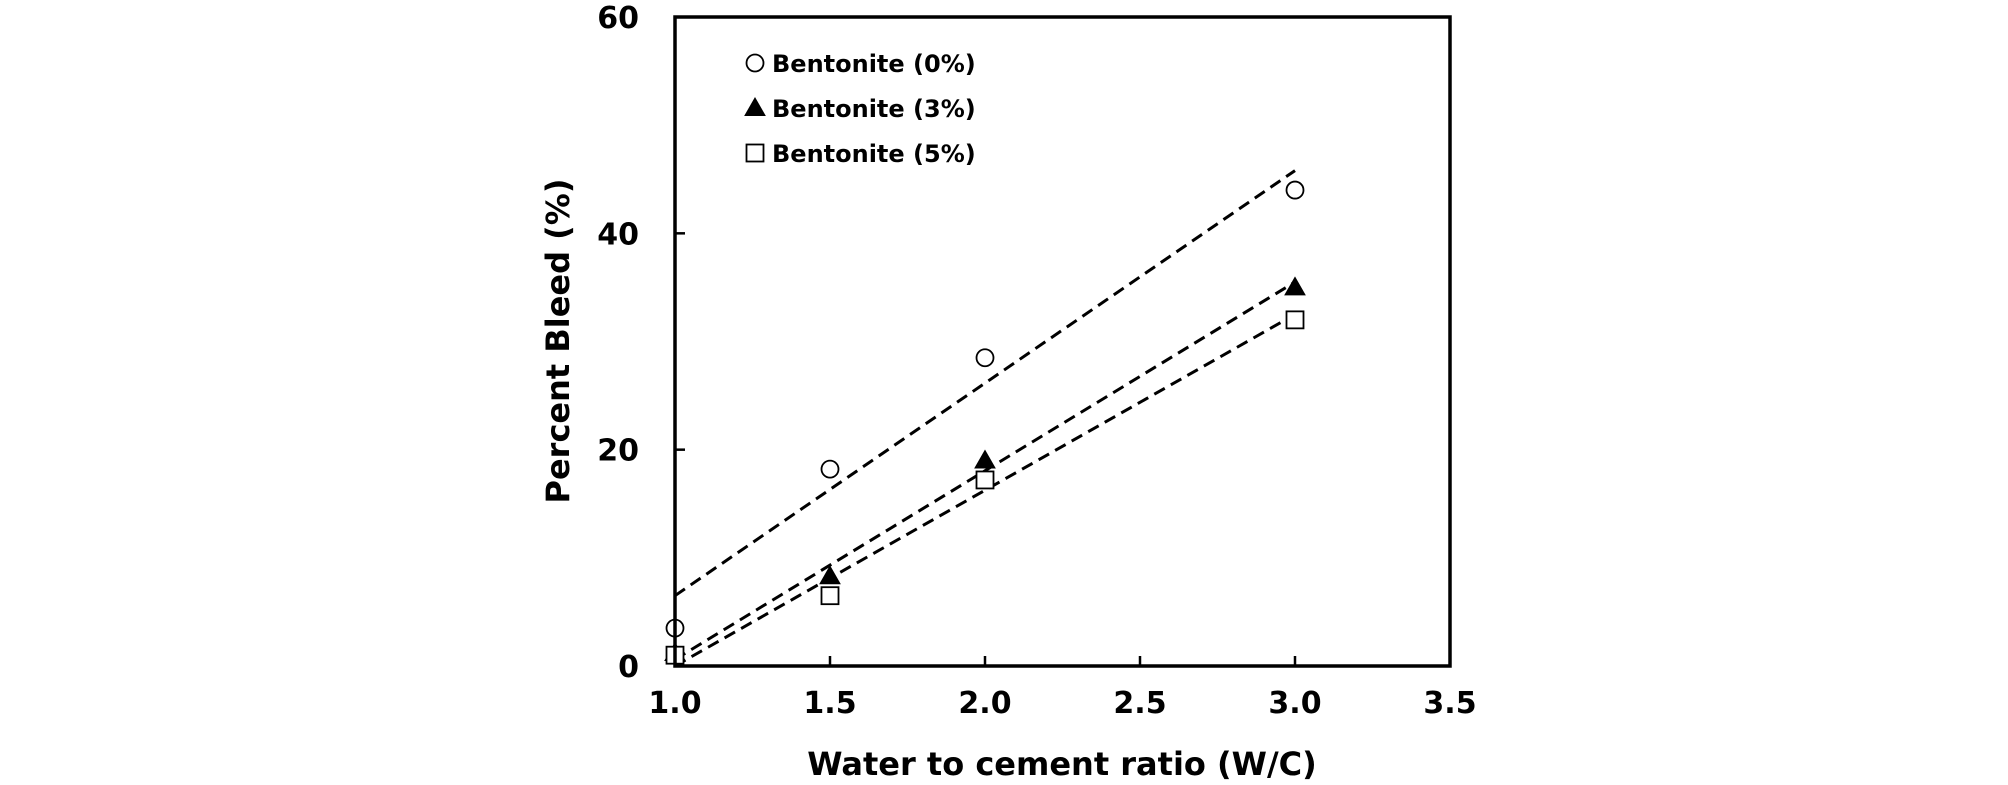  I want to click on x-tick-label: 2.5, so click(1139, 703).